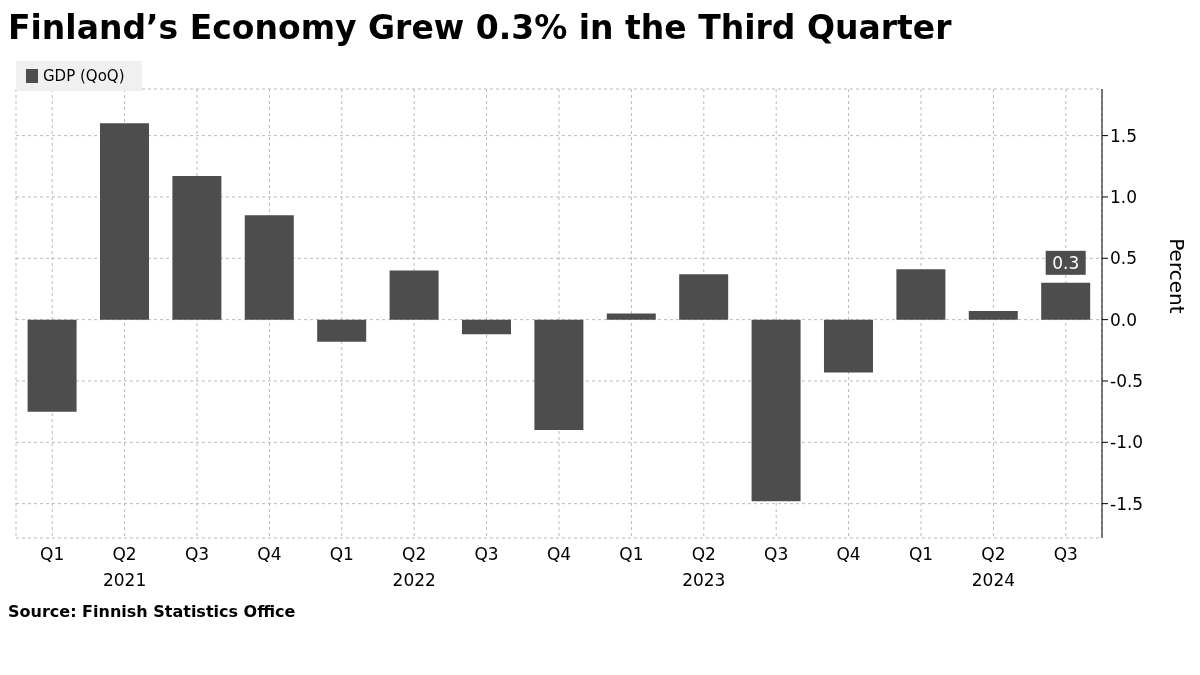 The image size is (1200, 675). Describe the element at coordinates (1124, 319) in the screenshot. I see `y-tick-label: 0.0` at that location.